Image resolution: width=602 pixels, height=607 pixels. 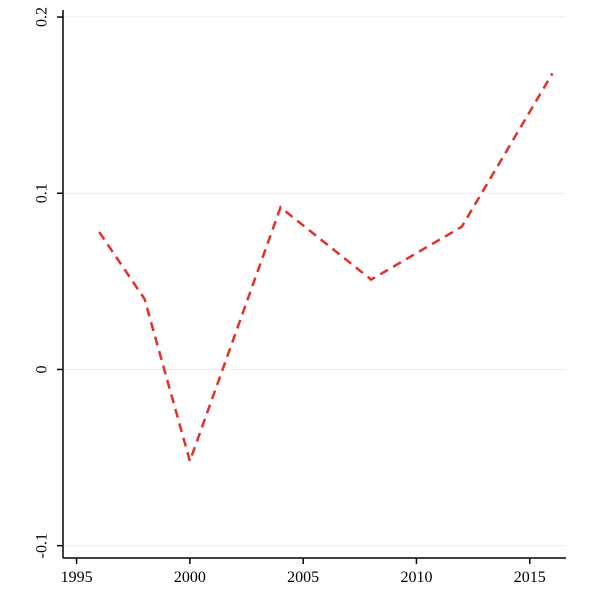 I want to click on x-tick-label: 2000, so click(x=190, y=577).